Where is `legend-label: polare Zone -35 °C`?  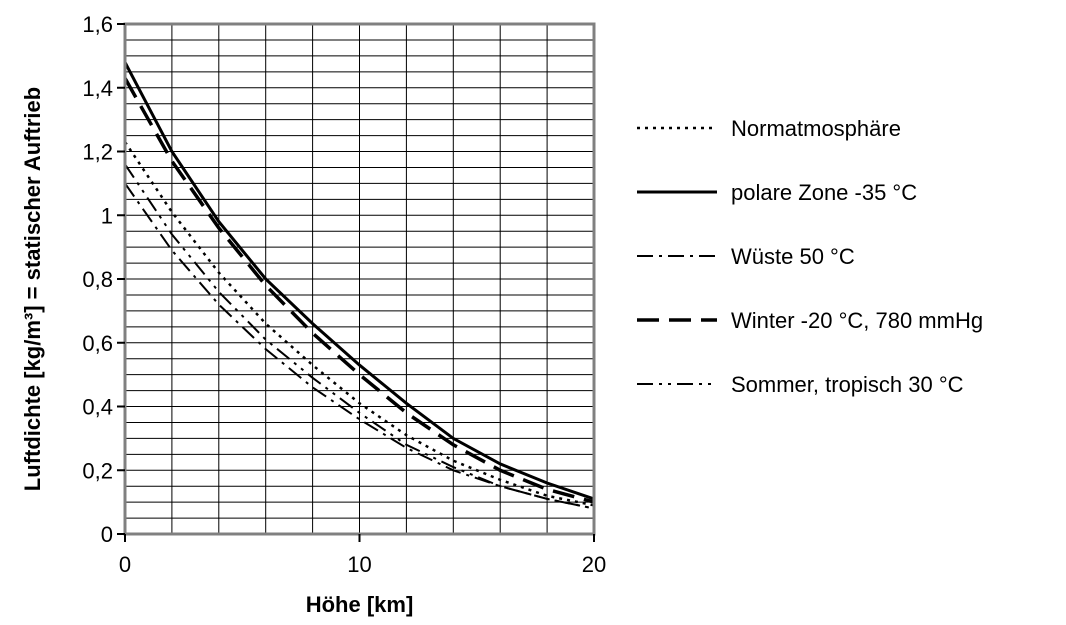
legend-label: polare Zone -35 °C is located at coordinates (824, 192).